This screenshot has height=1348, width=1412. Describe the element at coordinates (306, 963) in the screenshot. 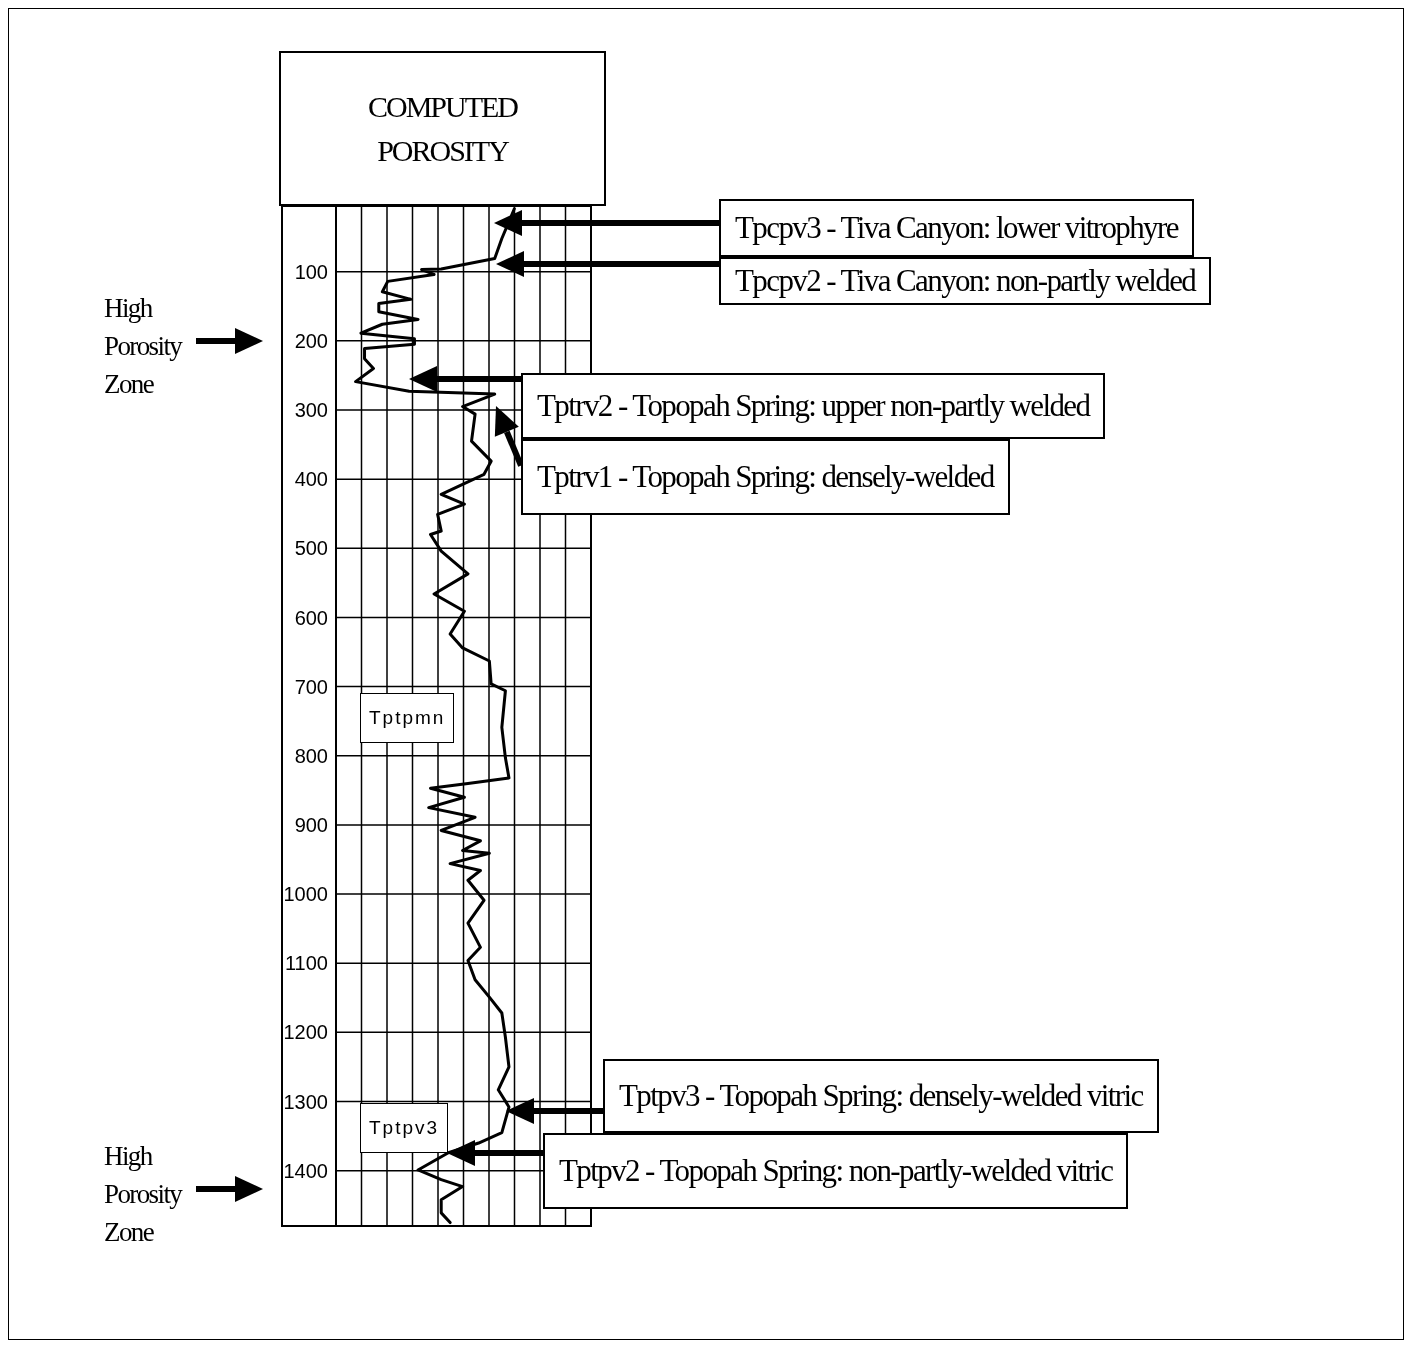

I see `y-tick-label: 1100` at that location.